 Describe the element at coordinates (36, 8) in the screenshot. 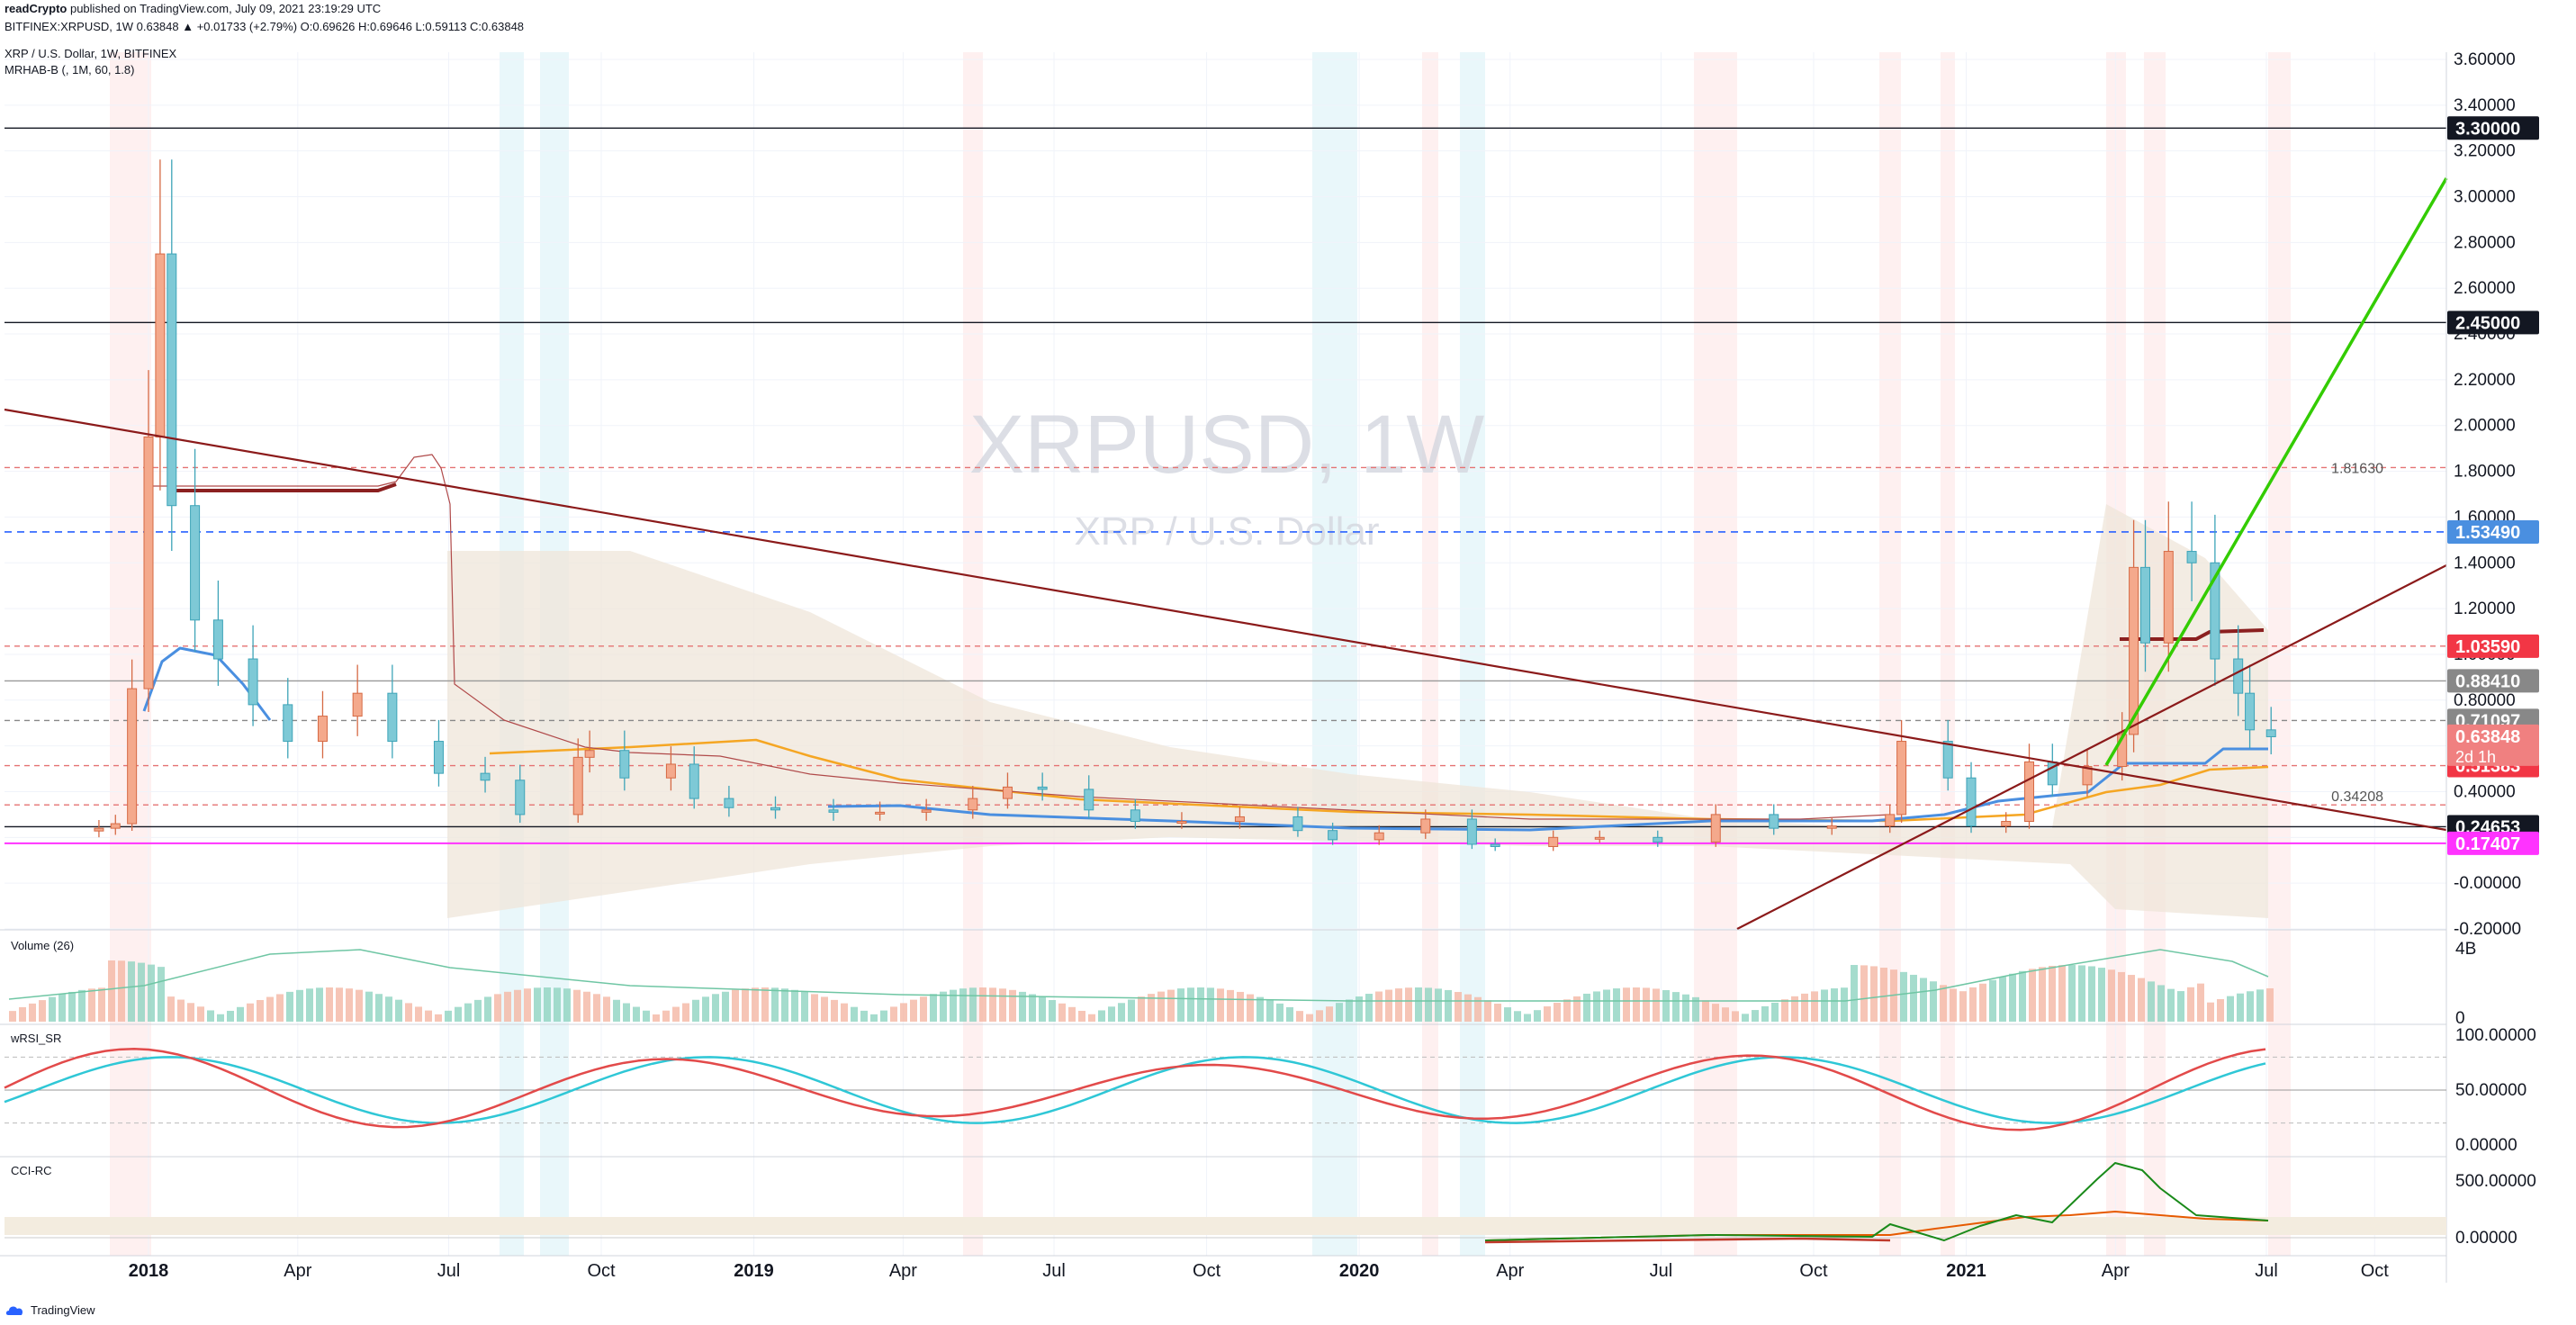

I see `author-name: readCrypto` at that location.